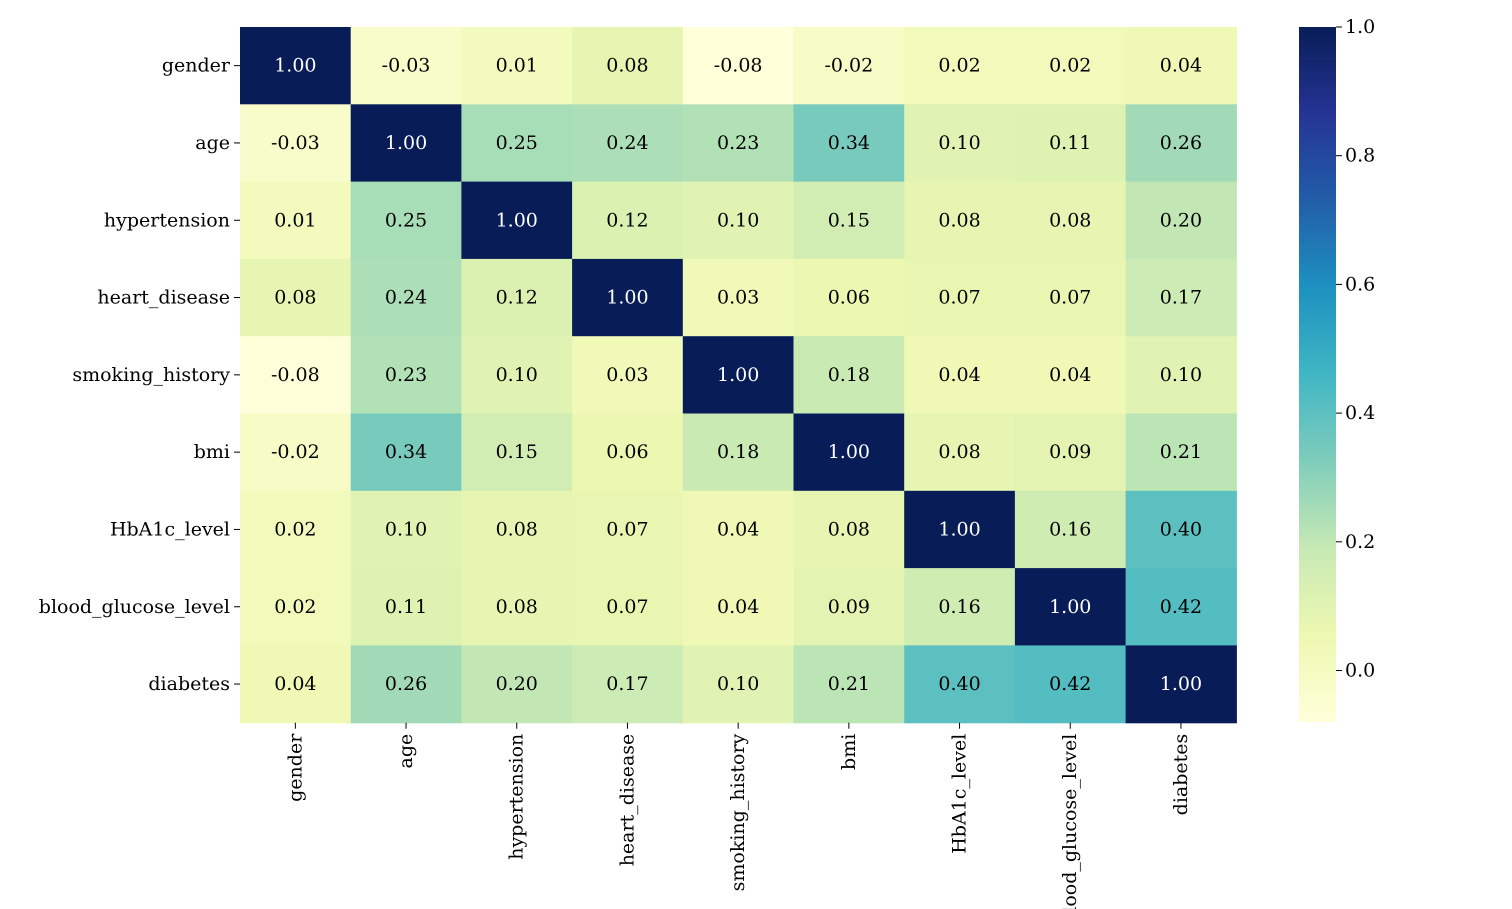 Image resolution: width=1512 pixels, height=909 pixels. I want to click on heatmap-cell-bmi-diabetes, so click(1181, 452).